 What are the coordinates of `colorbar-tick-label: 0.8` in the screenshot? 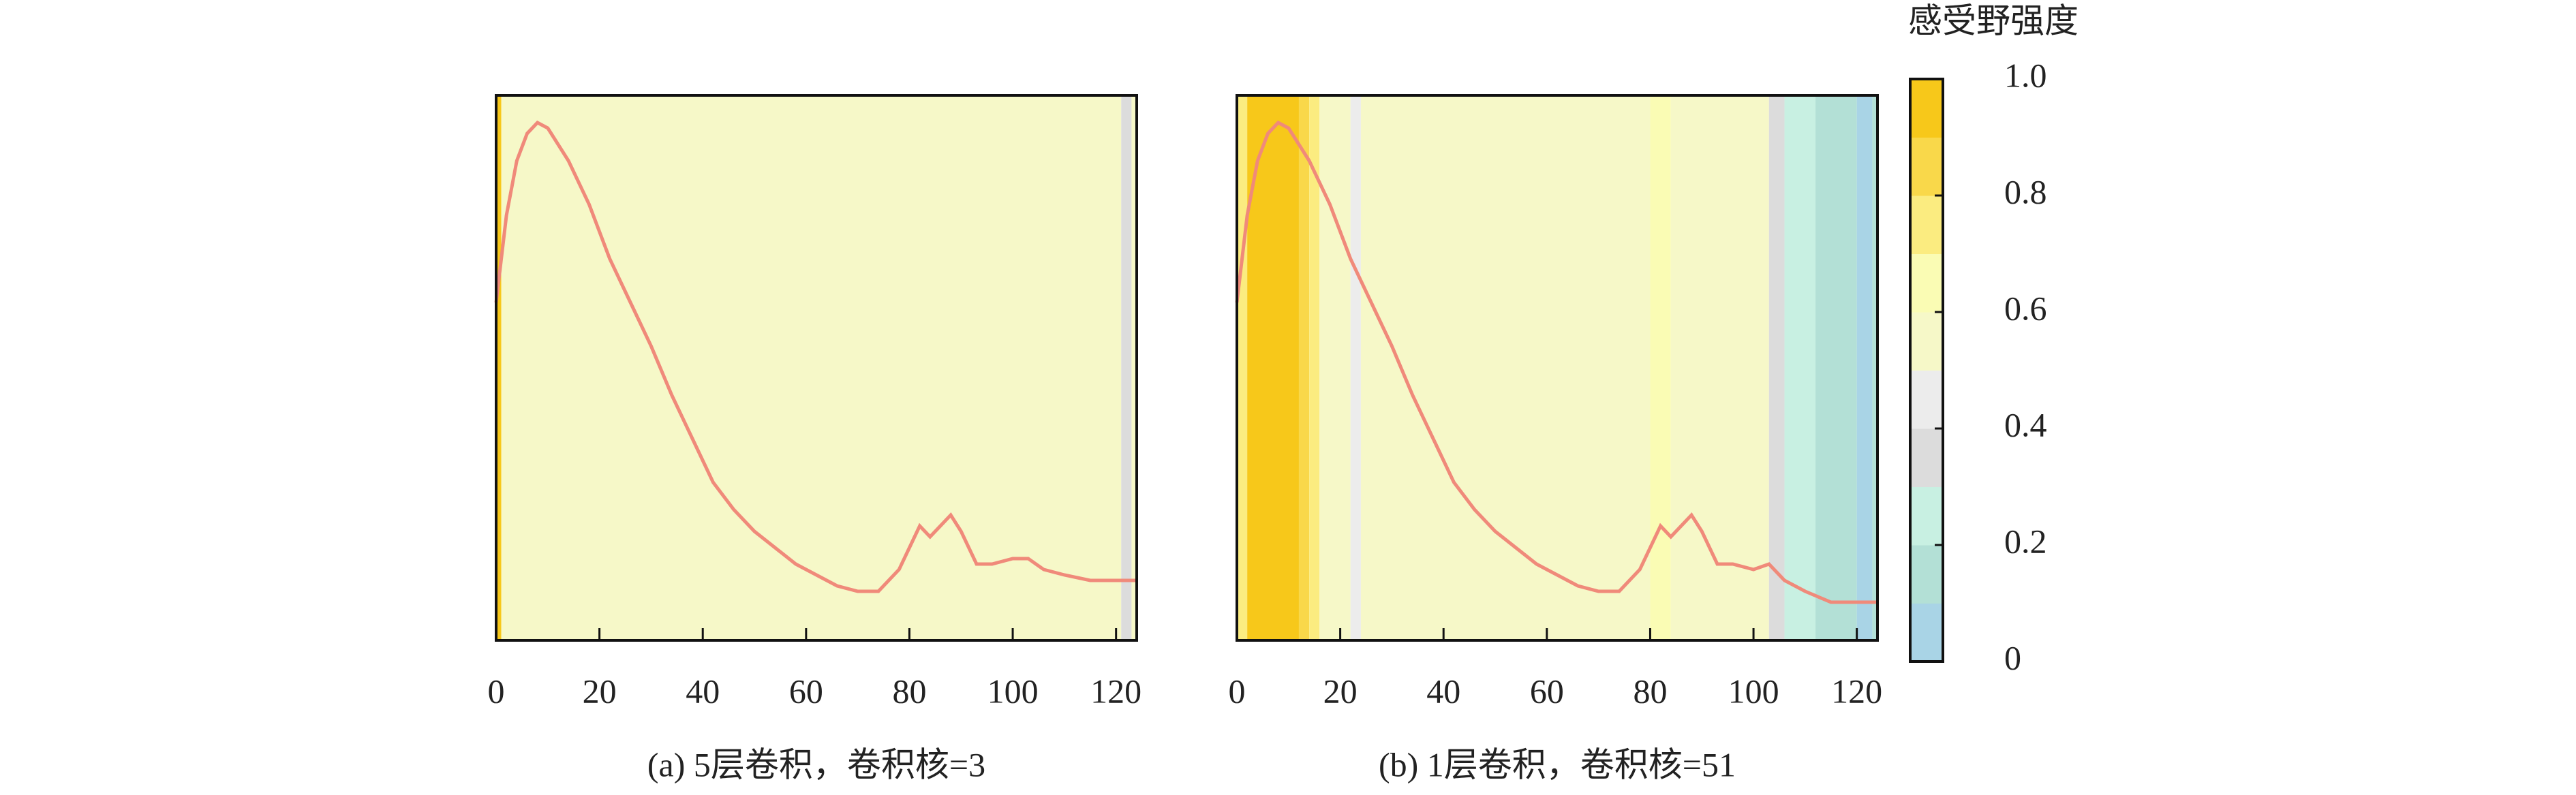 It's located at (2026, 191).